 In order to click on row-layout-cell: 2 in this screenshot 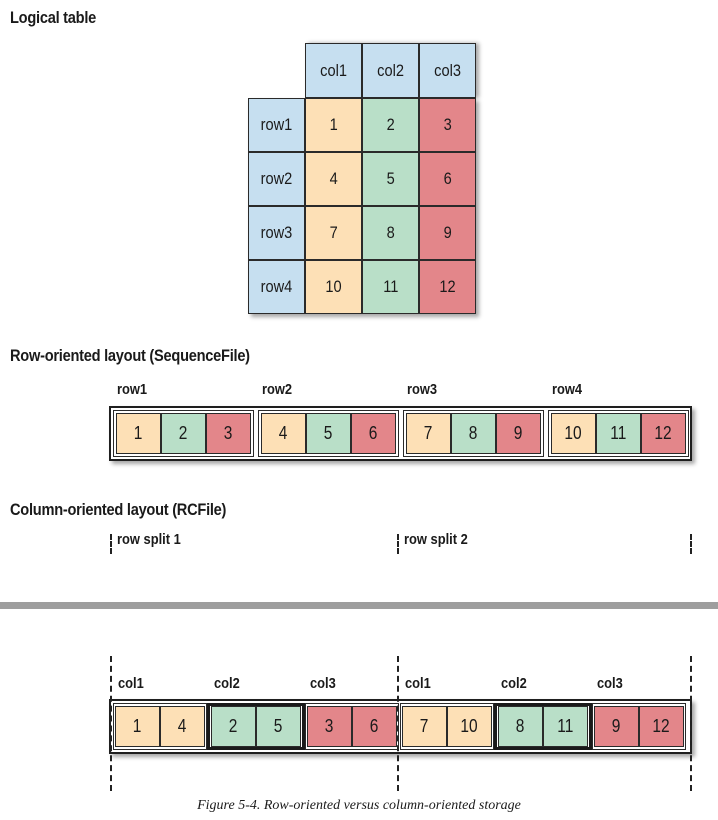, I will do `click(183, 433)`.